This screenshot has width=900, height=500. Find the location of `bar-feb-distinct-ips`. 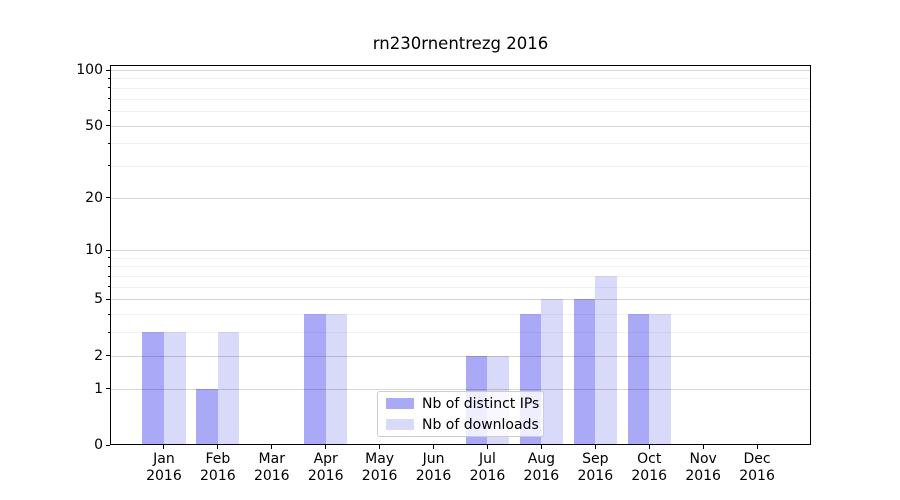

bar-feb-distinct-ips is located at coordinates (207, 416).